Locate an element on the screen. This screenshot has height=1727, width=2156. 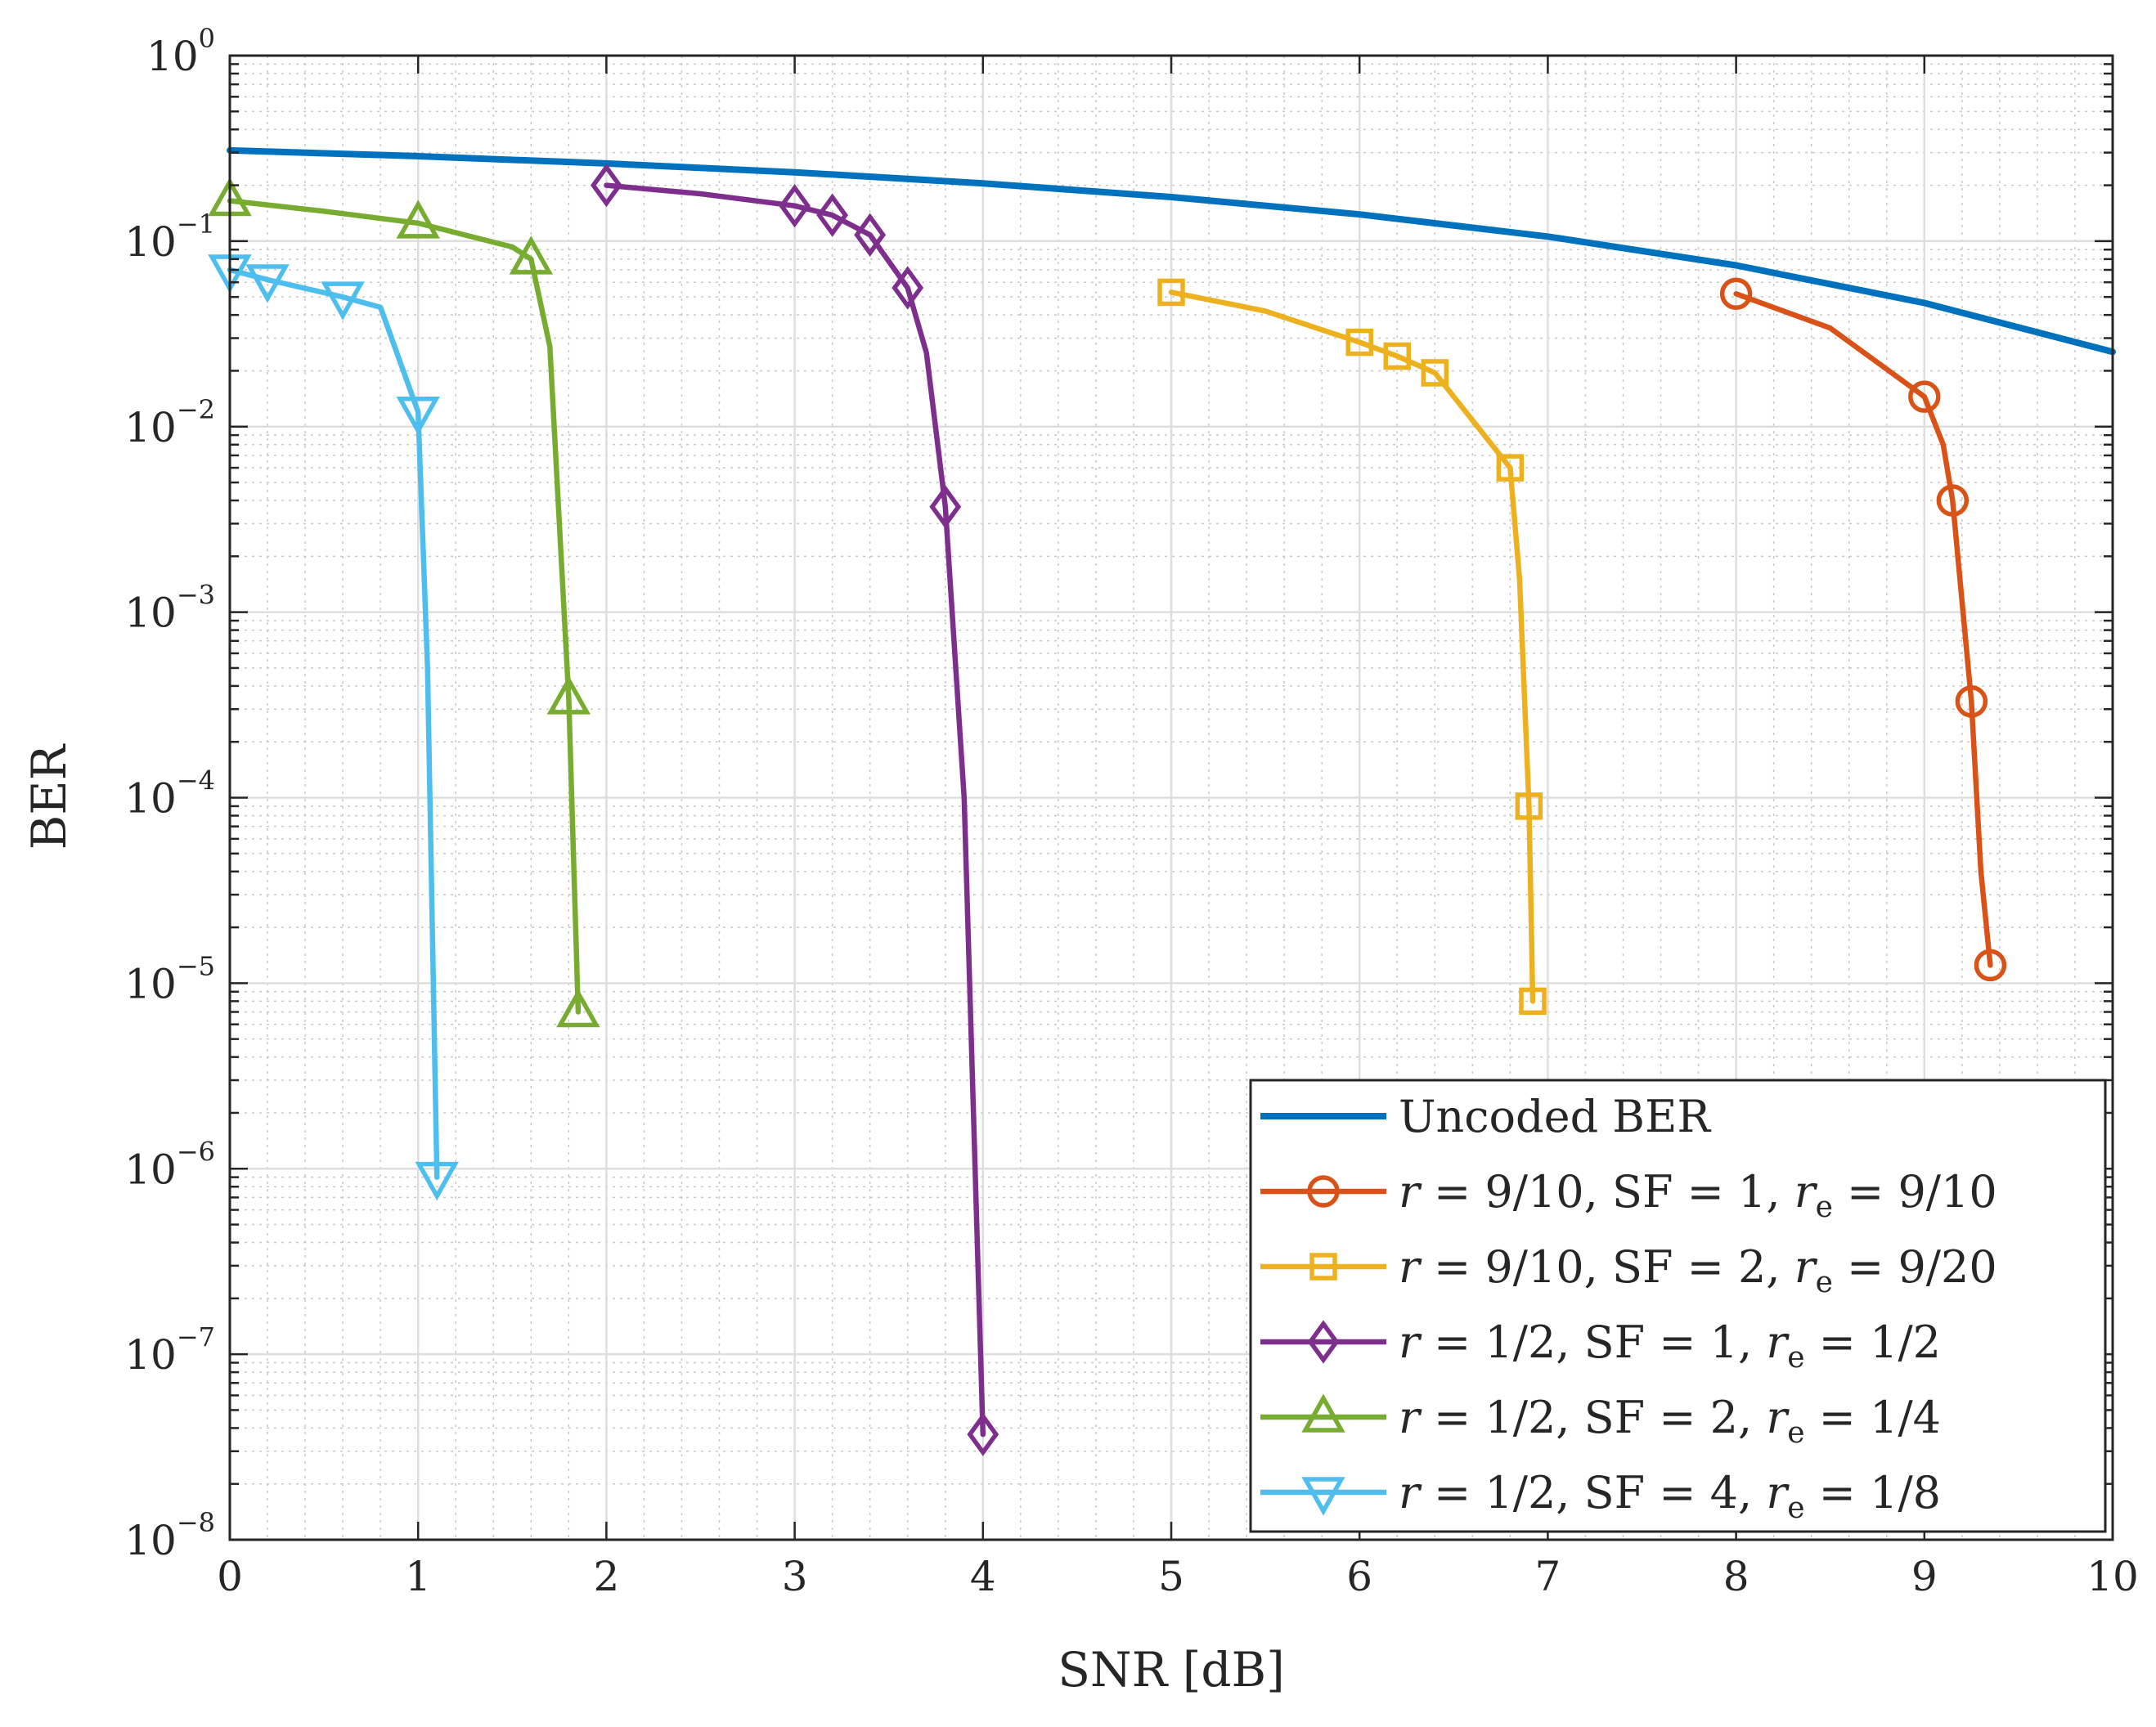
legend-item-2: r = 9/10, SF = 1, re = 9/10 is located at coordinates (1629, 1195).